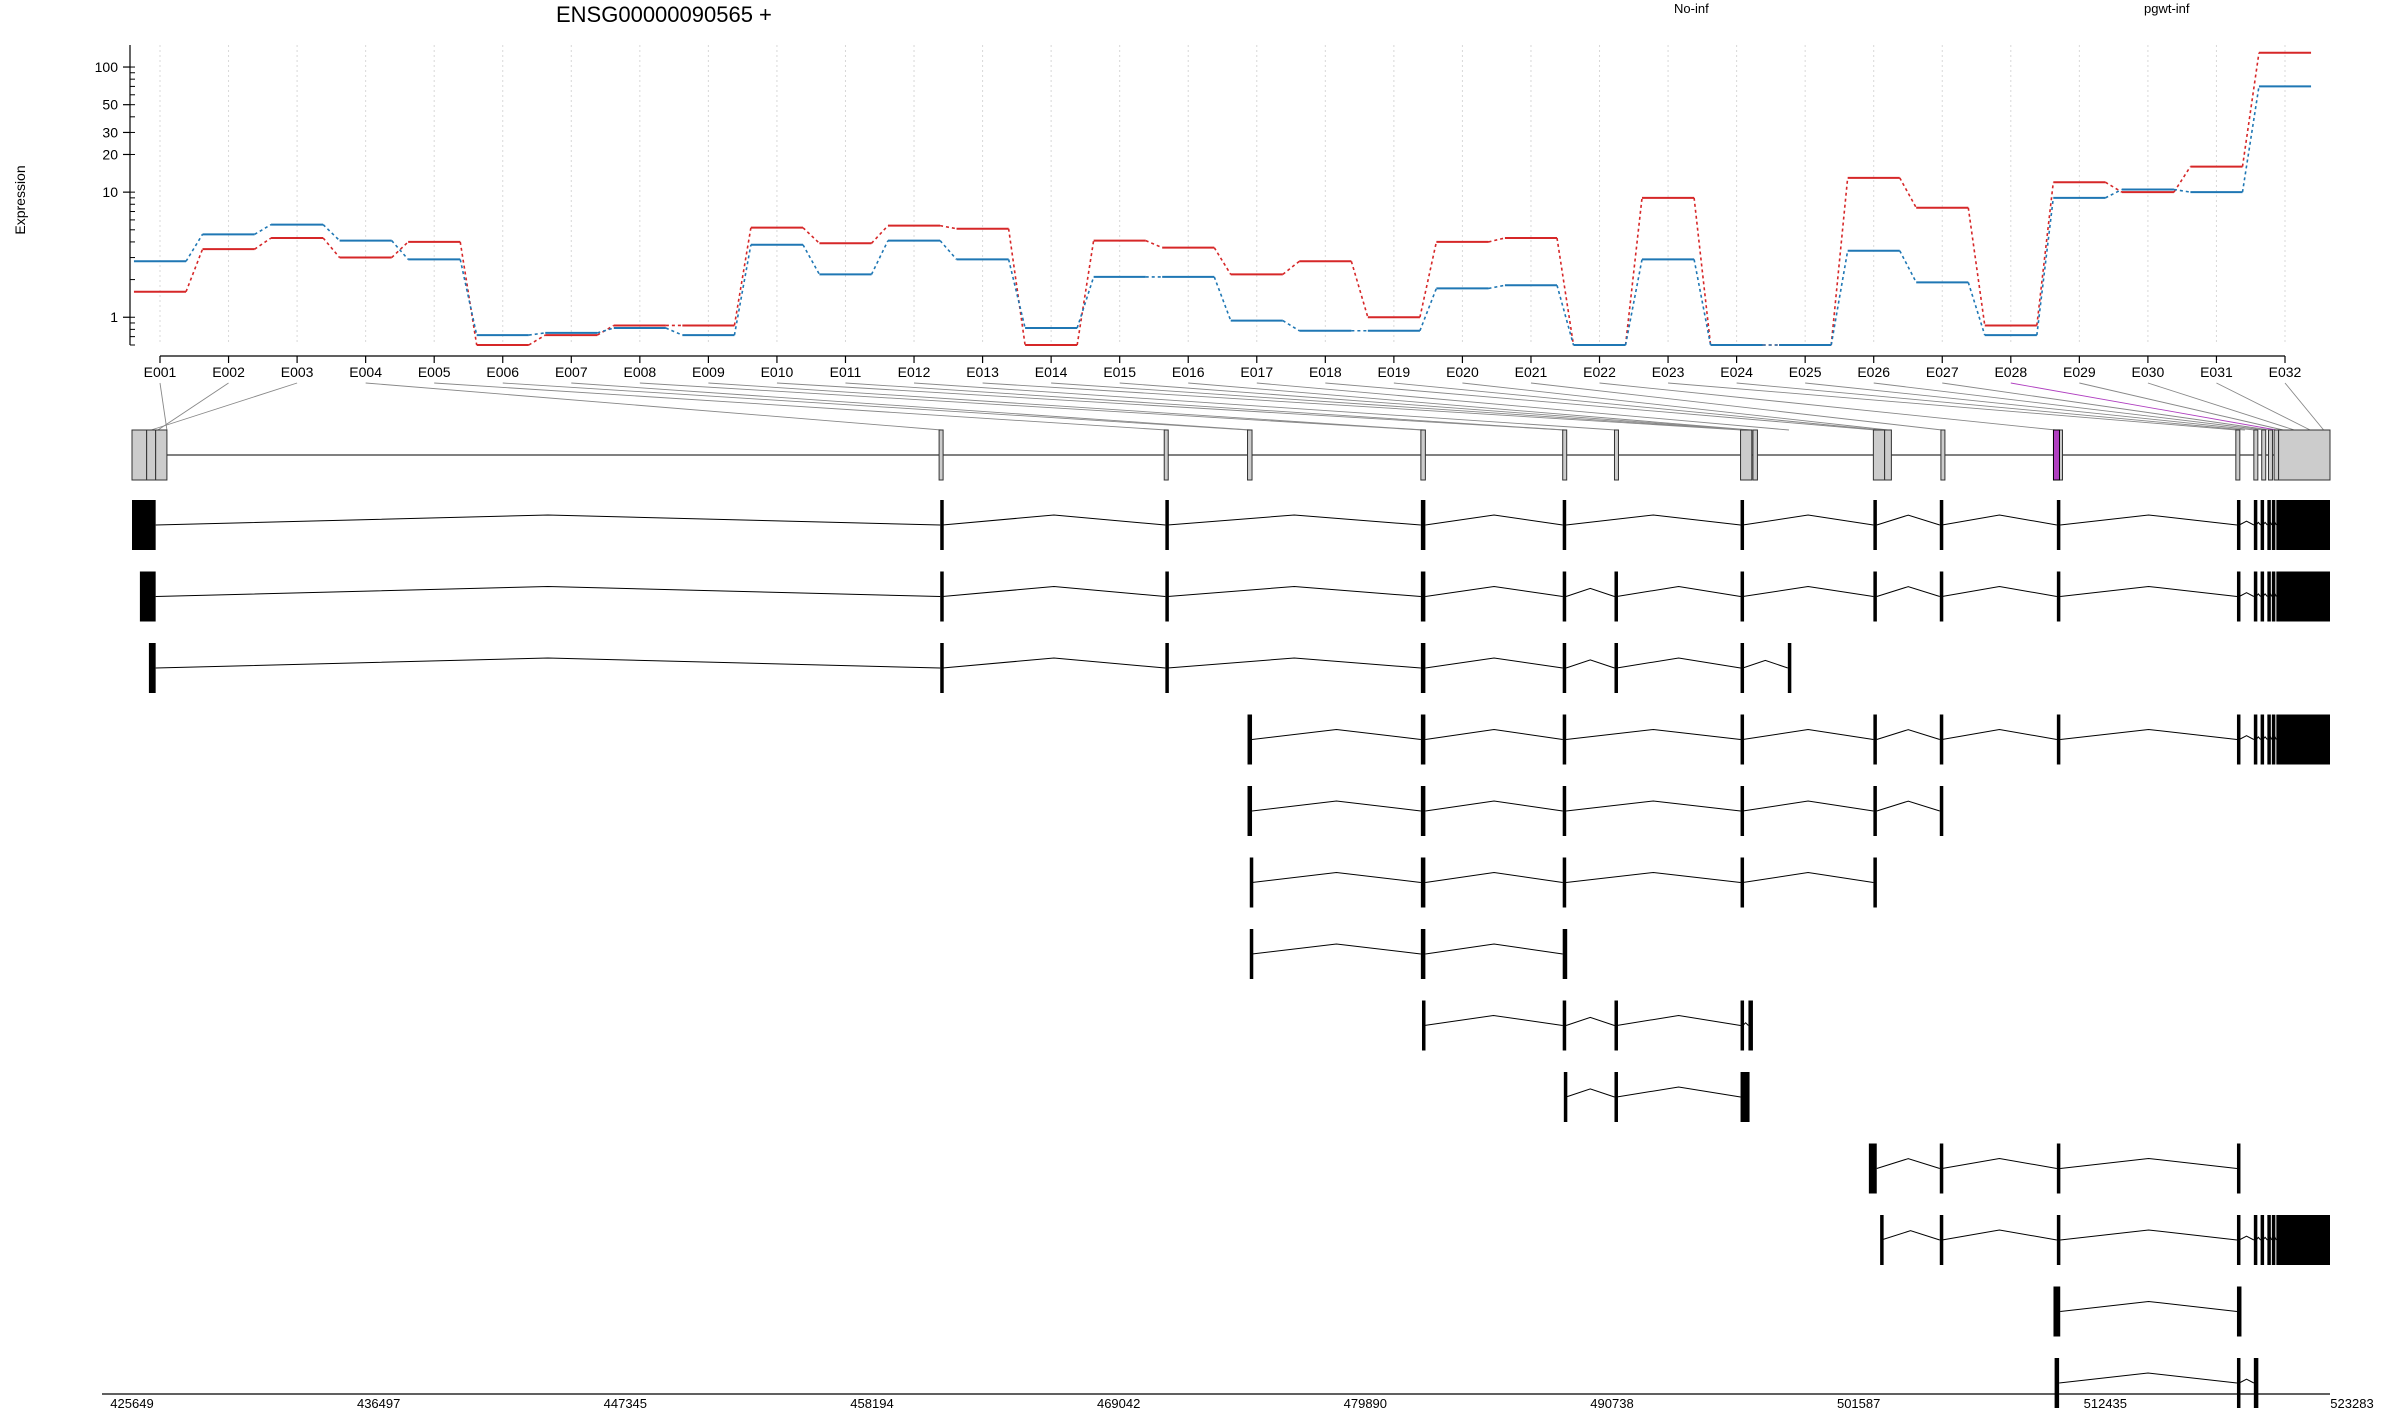  What do you see at coordinates (1365, 1403) in the screenshot?
I see `genomic-tick-label: 479890` at bounding box center [1365, 1403].